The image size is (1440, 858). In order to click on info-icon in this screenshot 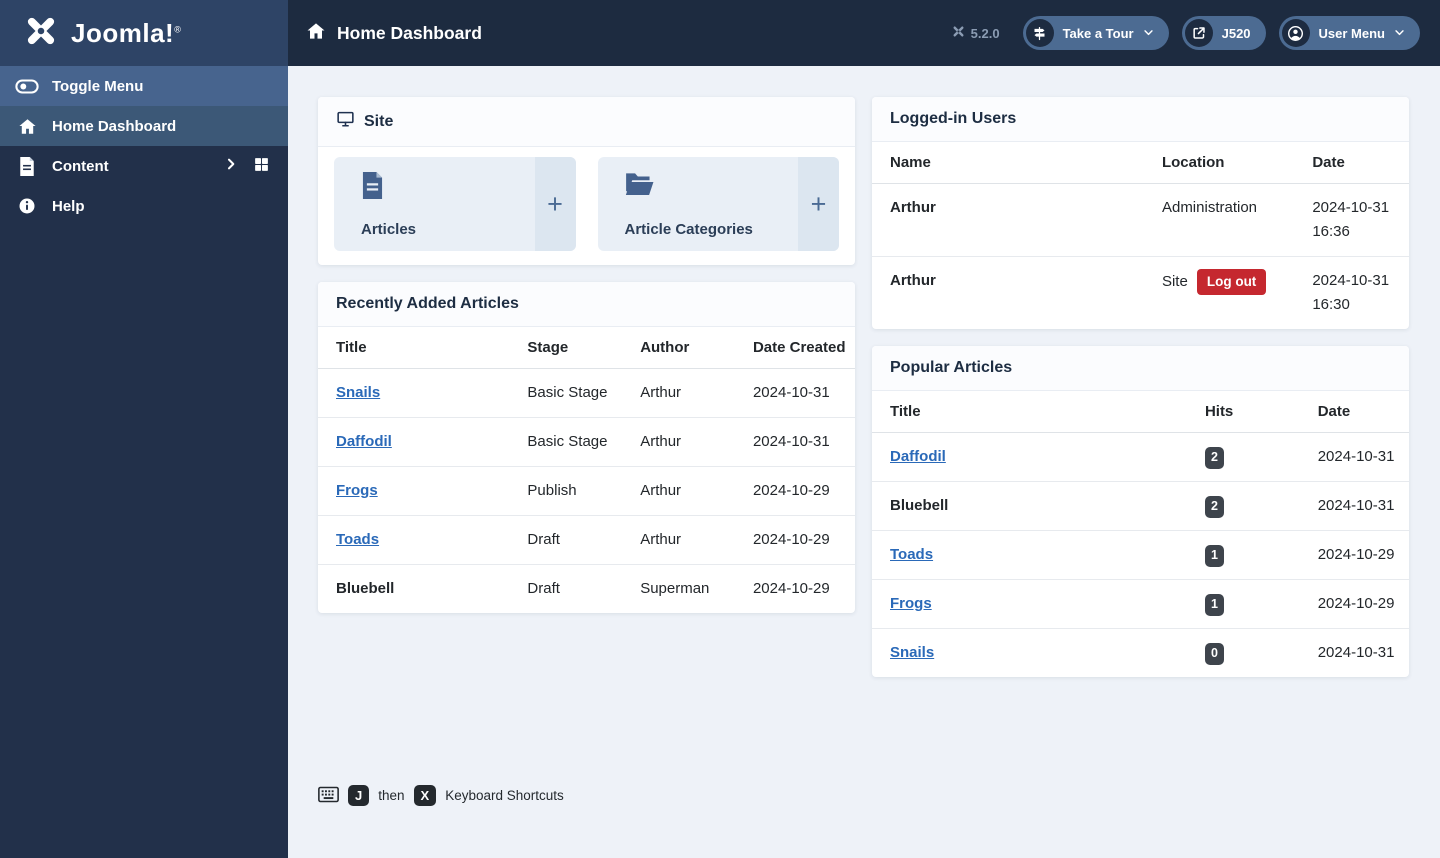, I will do `click(27, 206)`.